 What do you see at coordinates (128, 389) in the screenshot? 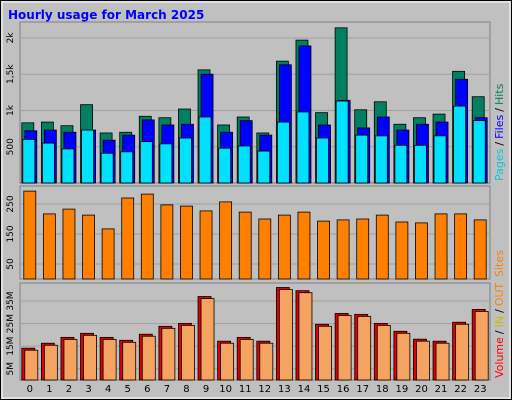
I see `x-tick-label: 5` at bounding box center [128, 389].